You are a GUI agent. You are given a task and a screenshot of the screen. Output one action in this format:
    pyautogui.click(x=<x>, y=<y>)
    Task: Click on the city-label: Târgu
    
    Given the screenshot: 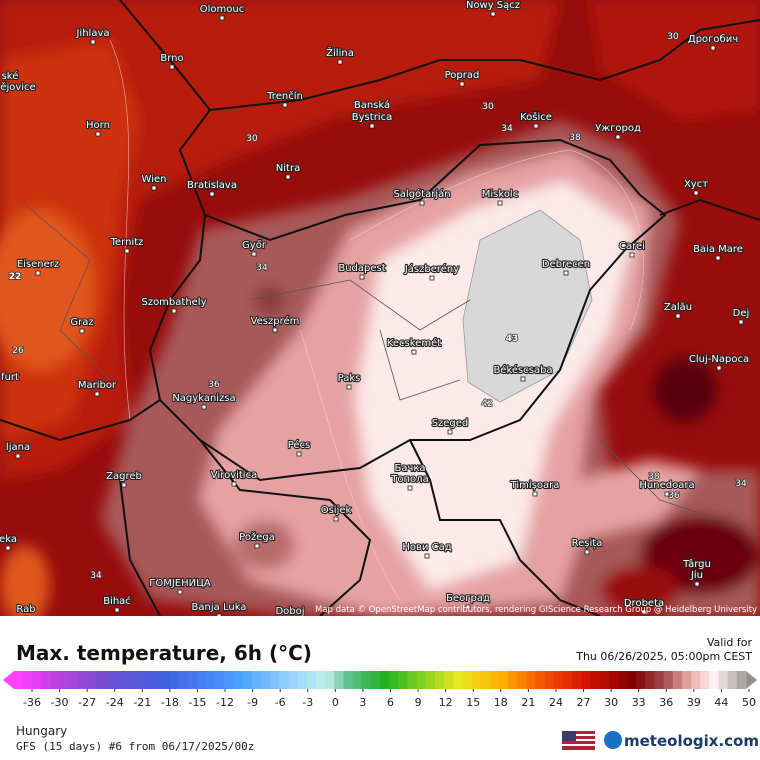 What is the action you would take?
    pyautogui.click(x=696, y=564)
    